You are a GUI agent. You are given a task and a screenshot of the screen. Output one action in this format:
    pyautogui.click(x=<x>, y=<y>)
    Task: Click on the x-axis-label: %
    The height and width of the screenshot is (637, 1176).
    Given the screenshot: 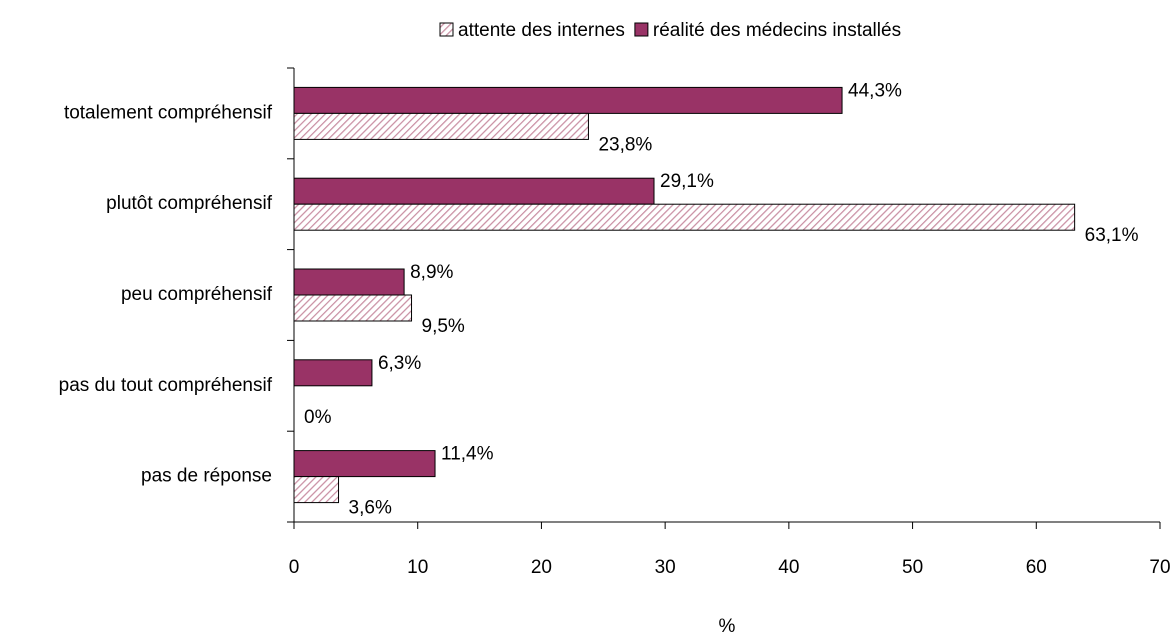 What is the action you would take?
    pyautogui.click(x=727, y=626)
    